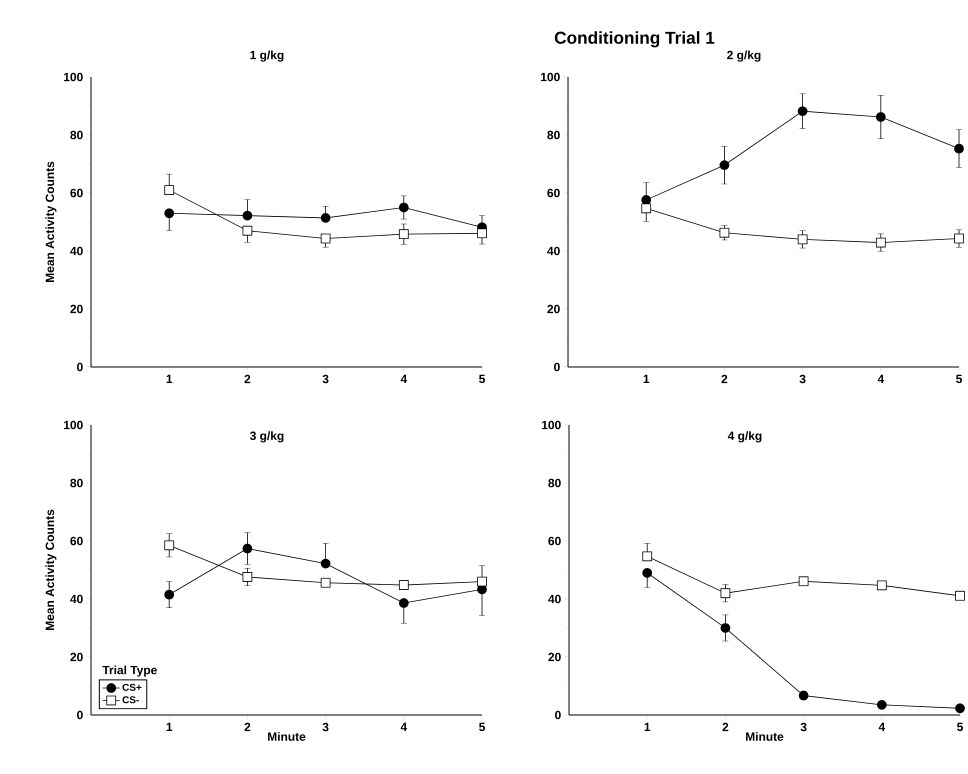 This screenshot has height=774, width=968. Describe the element at coordinates (267, 56) in the screenshot. I see `chart-title: 1 g/kg` at that location.